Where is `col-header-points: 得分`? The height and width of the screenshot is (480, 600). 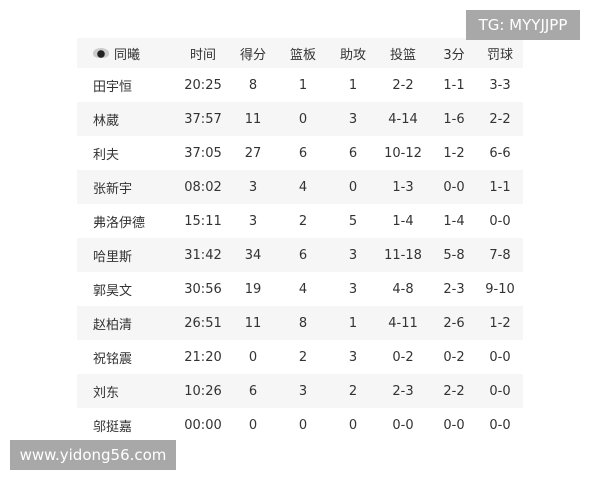 col-header-points: 得分 is located at coordinates (252, 55).